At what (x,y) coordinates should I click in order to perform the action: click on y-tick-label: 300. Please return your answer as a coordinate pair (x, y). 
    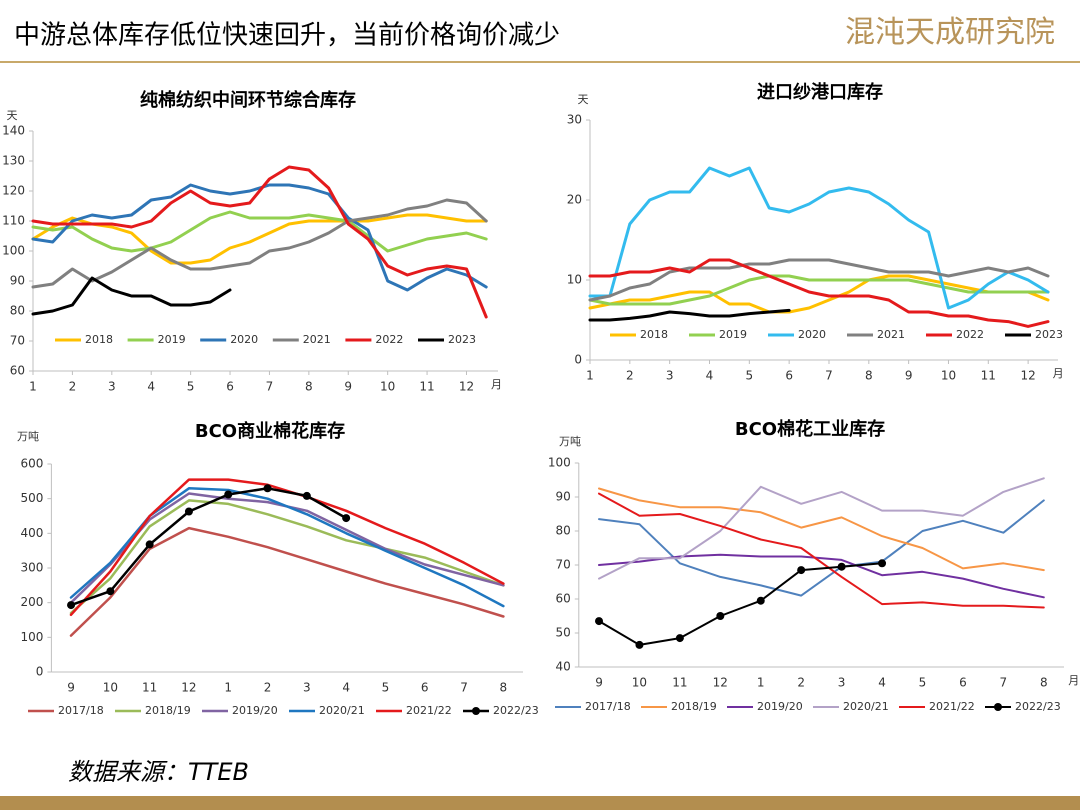
    Looking at the image, I should click on (31, 568).